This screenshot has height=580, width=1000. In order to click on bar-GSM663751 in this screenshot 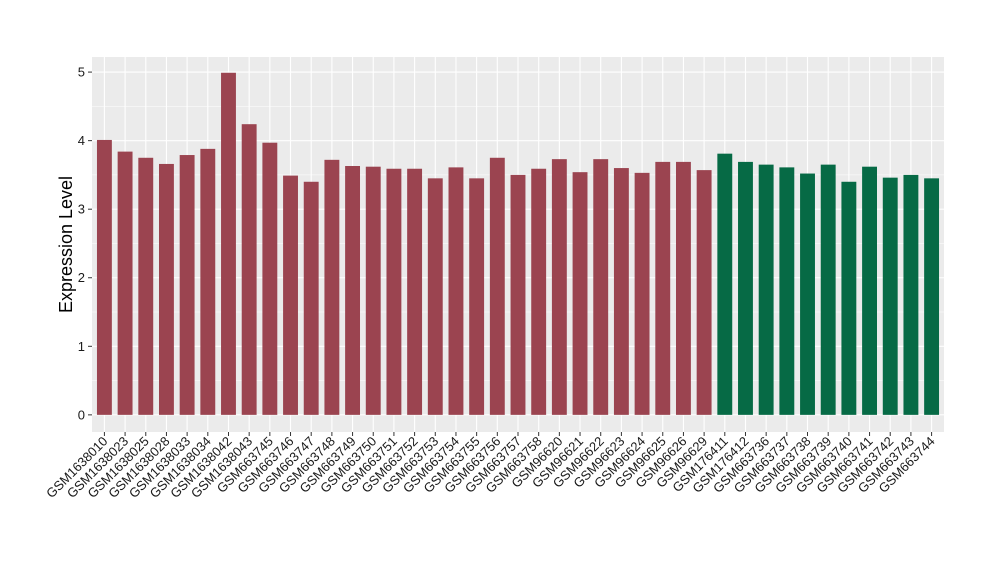, I will do `click(394, 291)`.